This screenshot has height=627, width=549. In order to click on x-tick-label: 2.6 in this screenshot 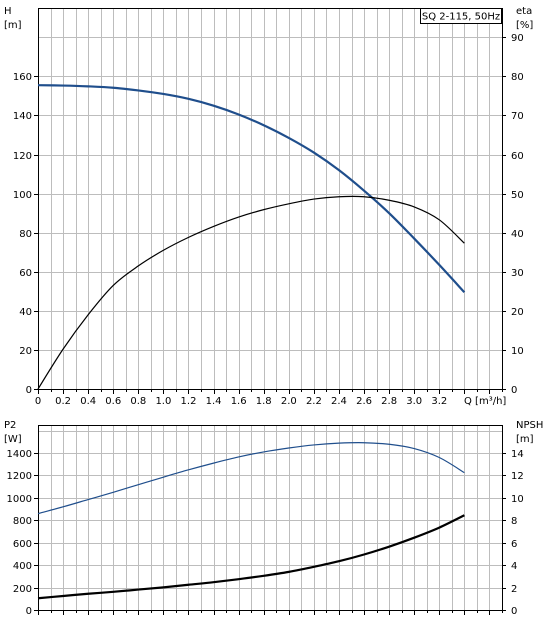, I will do `click(364, 401)`.